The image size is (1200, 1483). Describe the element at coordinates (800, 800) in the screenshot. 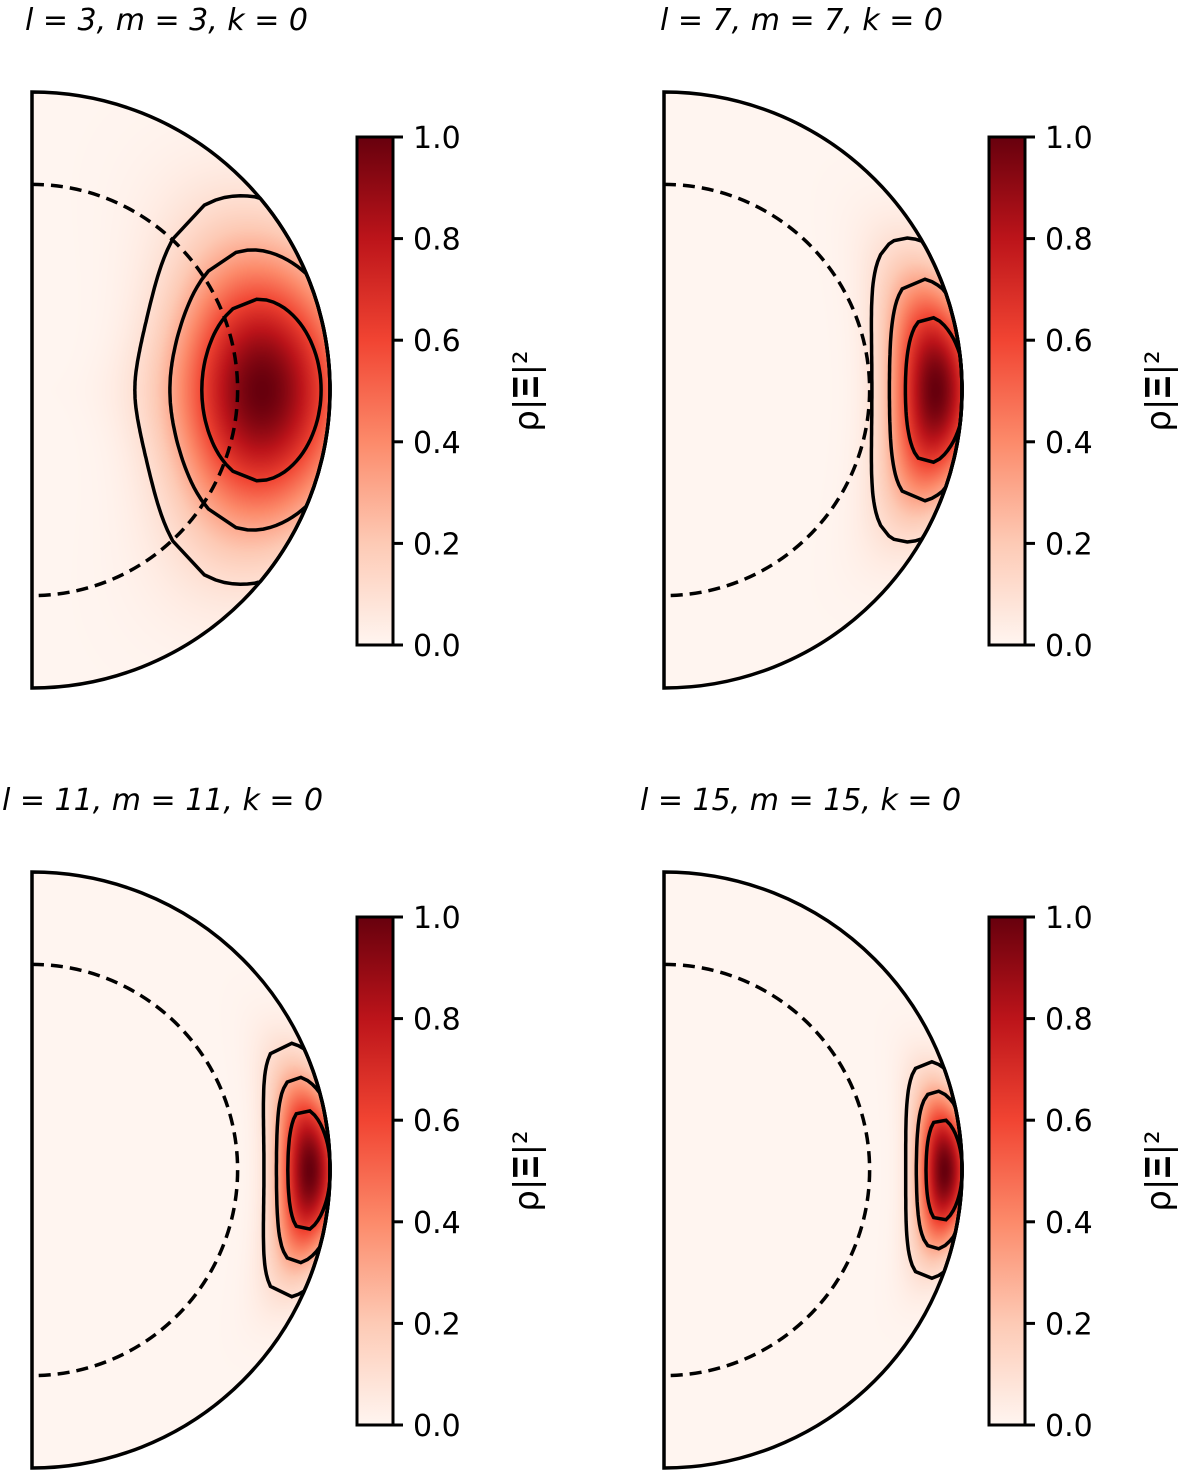

I see `panel-title: l = 15, m = 15, k = 0` at that location.